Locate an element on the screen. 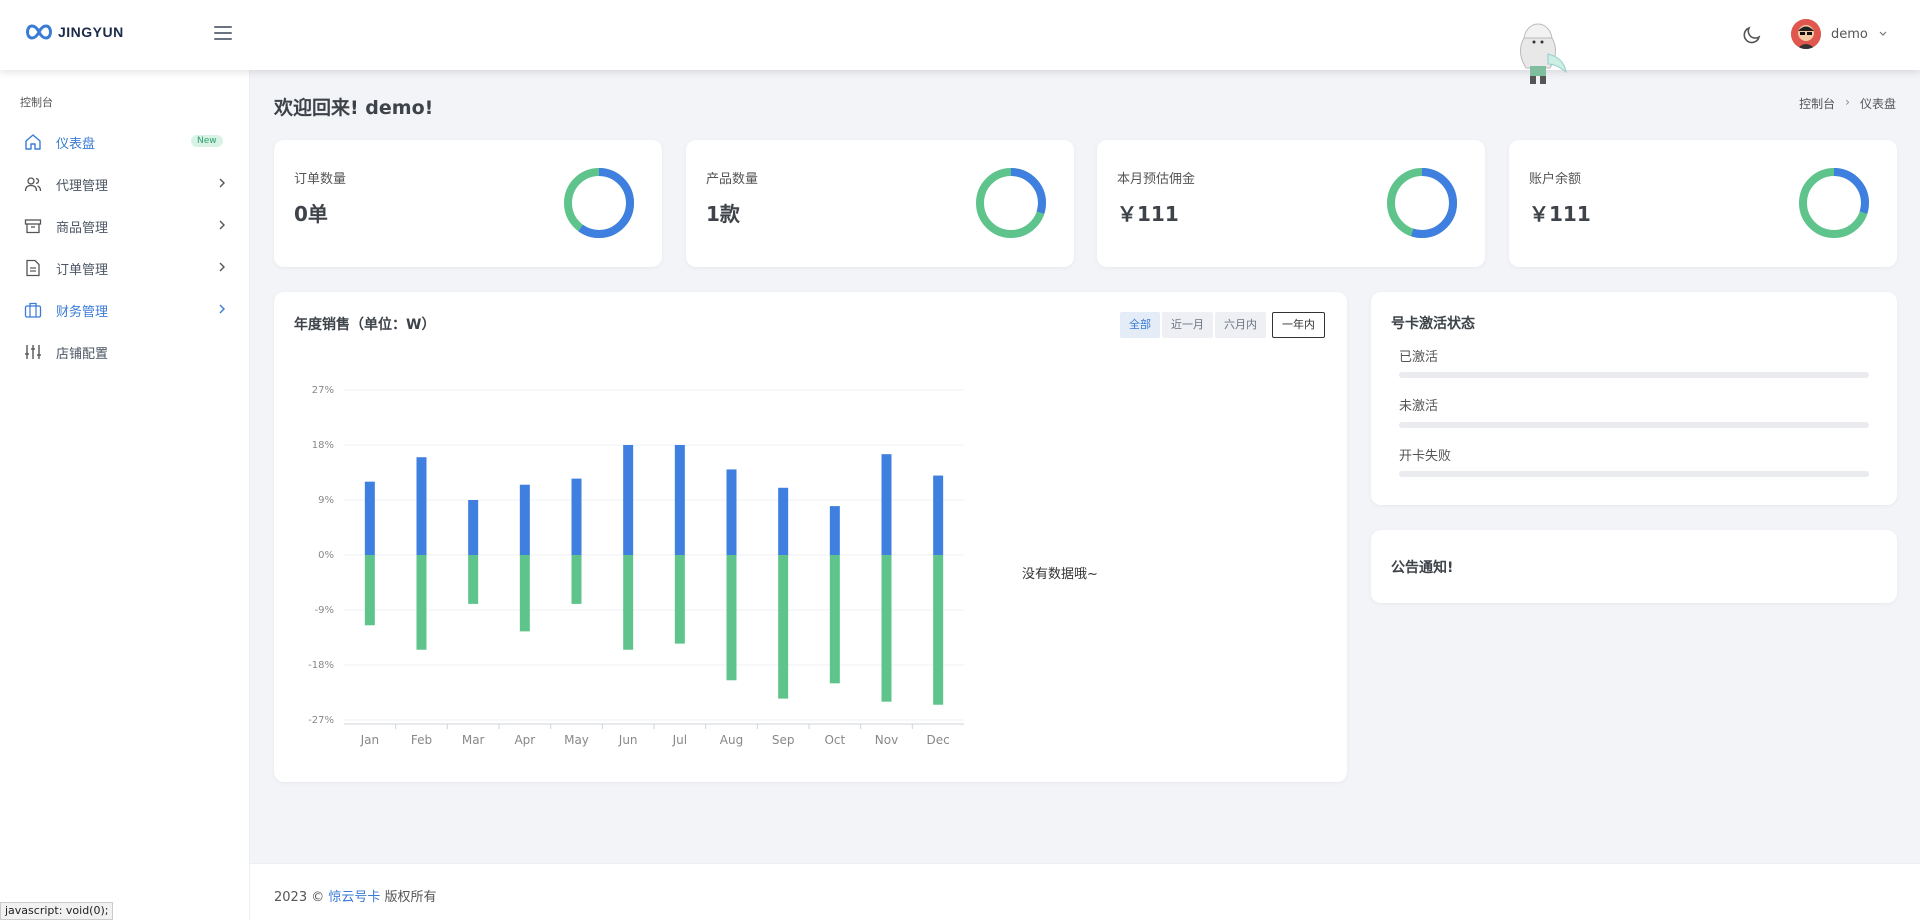  logo: JINGYUN is located at coordinates (74, 32).